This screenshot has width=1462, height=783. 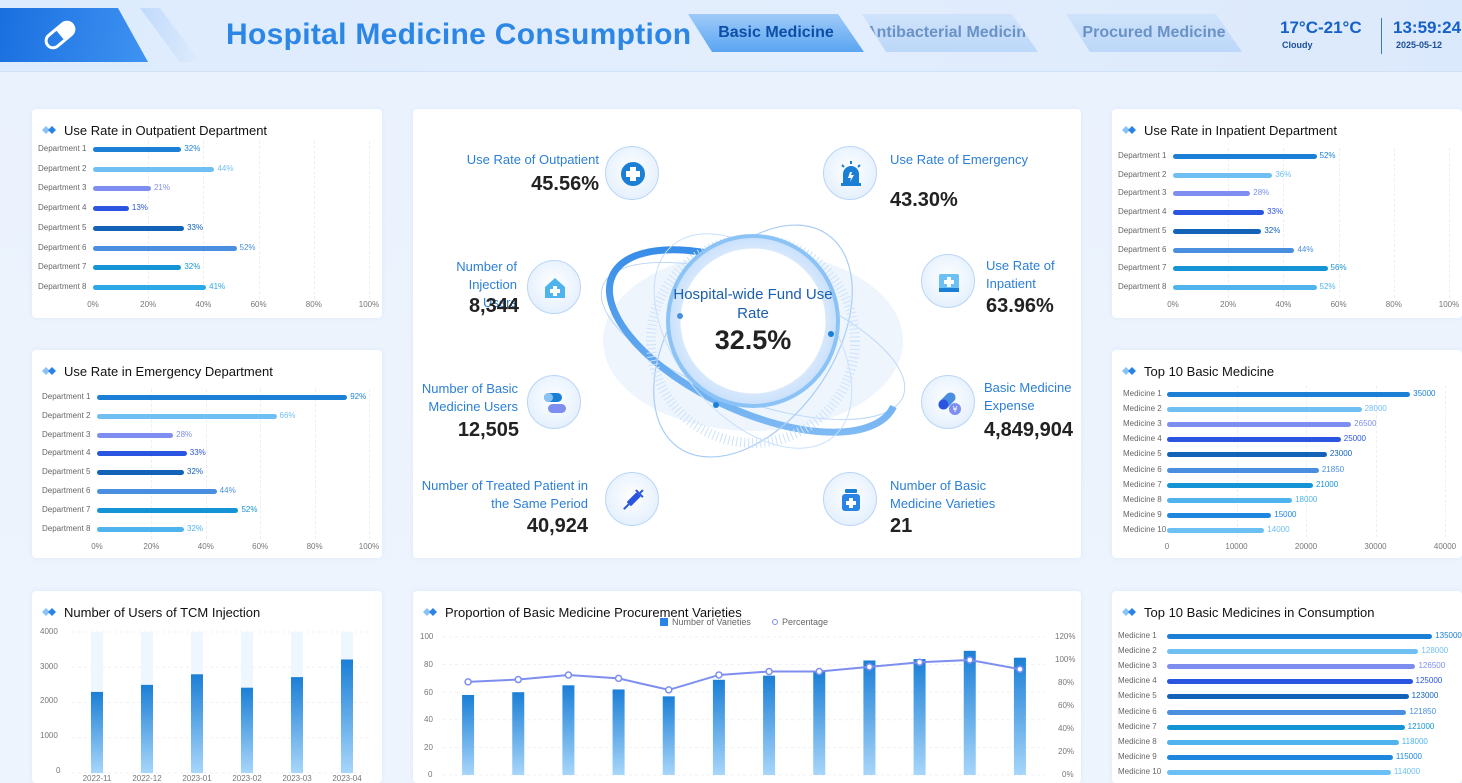 I want to click on clock-time: 13:59:24, so click(x=1427, y=27).